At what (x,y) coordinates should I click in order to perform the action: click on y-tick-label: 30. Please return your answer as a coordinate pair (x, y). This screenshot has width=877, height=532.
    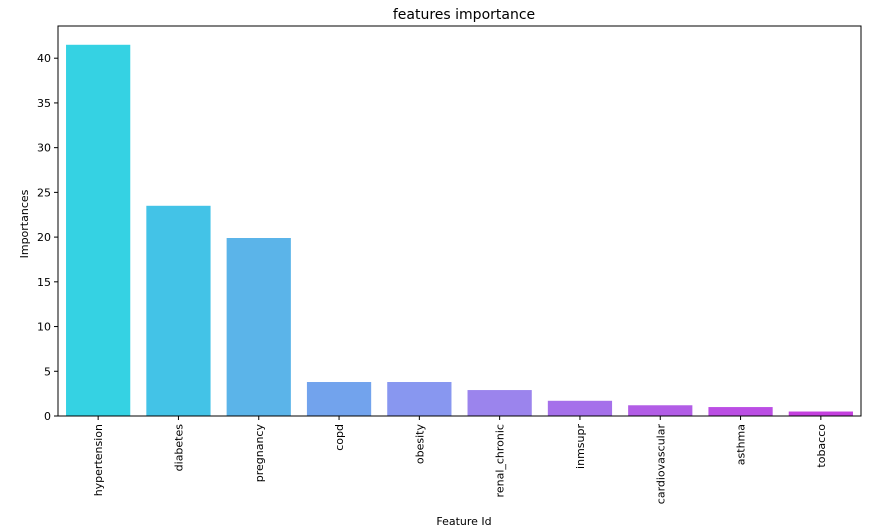
    Looking at the image, I should click on (44, 148).